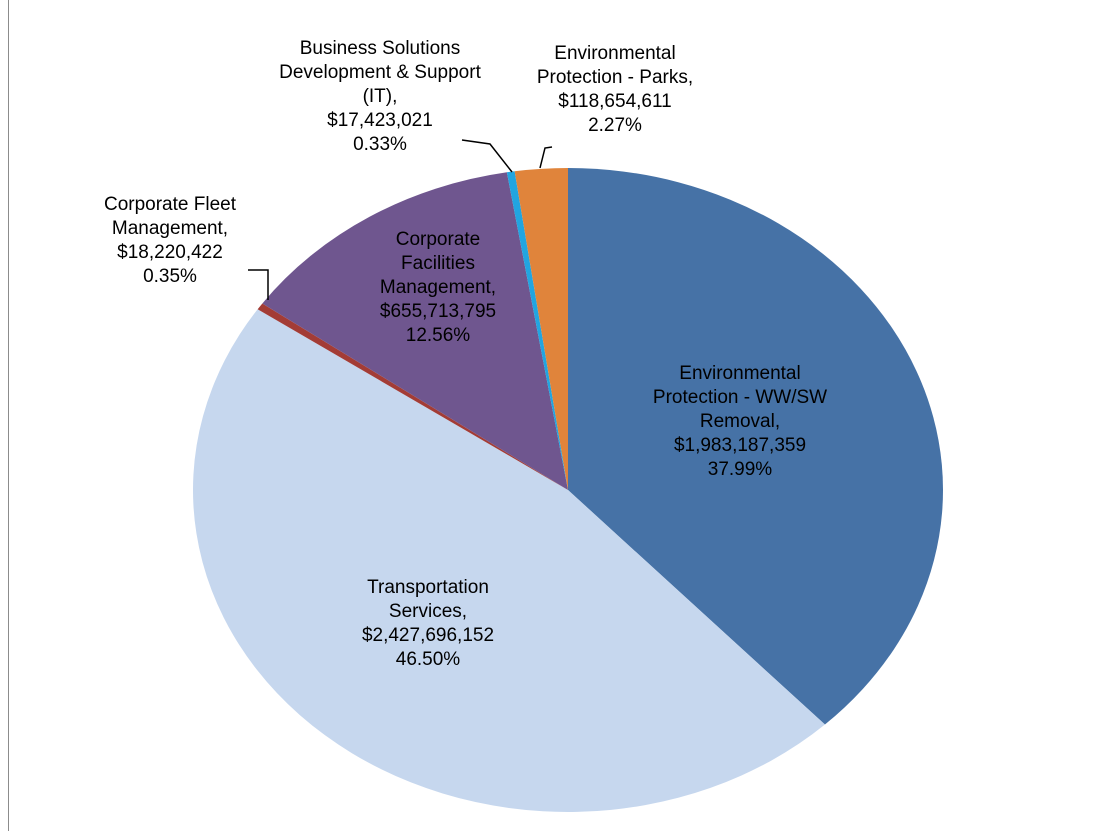  Describe the element at coordinates (380, 120) in the screenshot. I see `label-value: $17,423,021` at that location.